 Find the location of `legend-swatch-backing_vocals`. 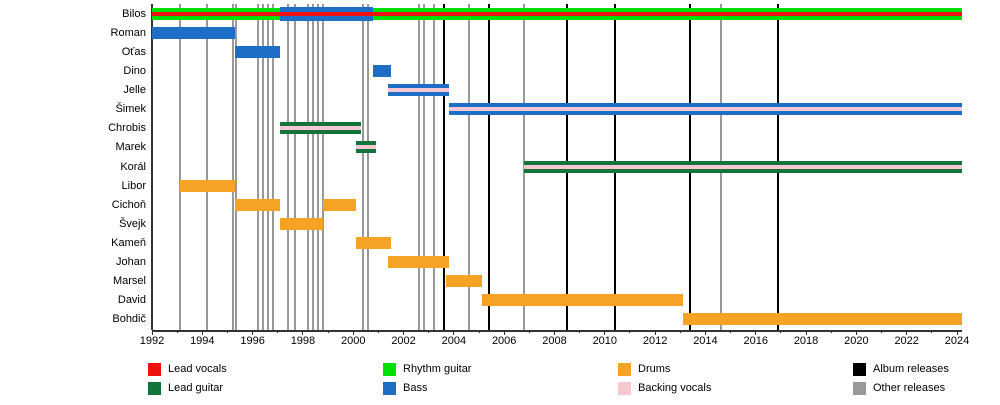

legend-swatch-backing_vocals is located at coordinates (624, 388).